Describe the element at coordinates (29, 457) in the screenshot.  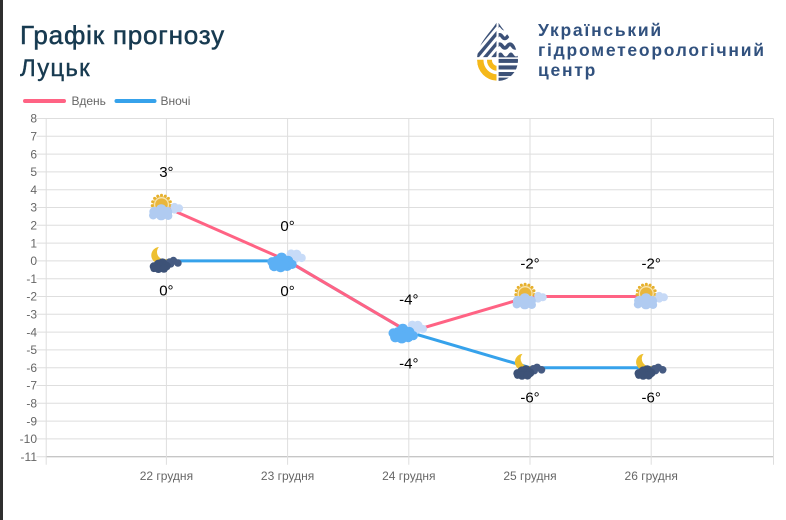
I see `svg-text: -11` at that location.